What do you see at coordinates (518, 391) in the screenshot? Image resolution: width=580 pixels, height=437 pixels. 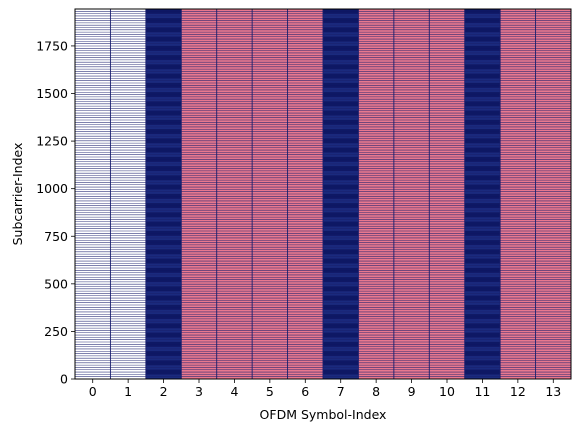 I see `x-tick-label: 12` at bounding box center [518, 391].